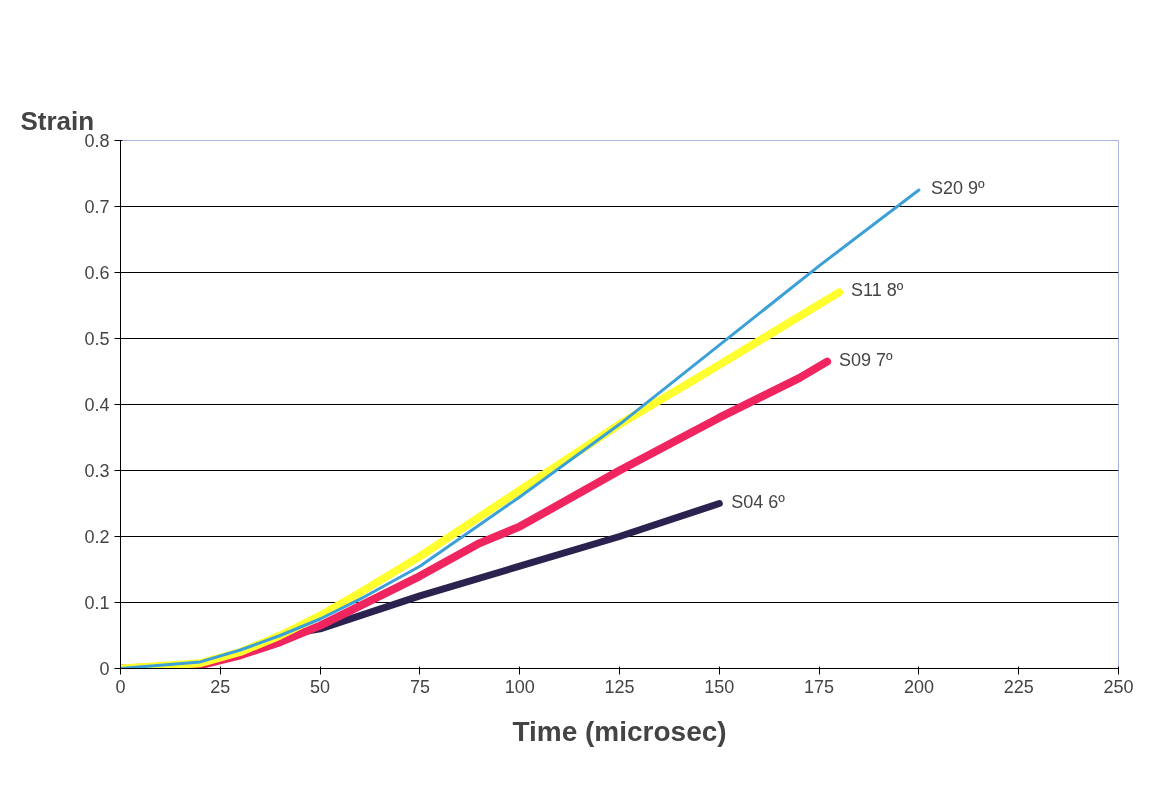  What do you see at coordinates (97, 273) in the screenshot?
I see `y-tick-label: 0.6` at bounding box center [97, 273].